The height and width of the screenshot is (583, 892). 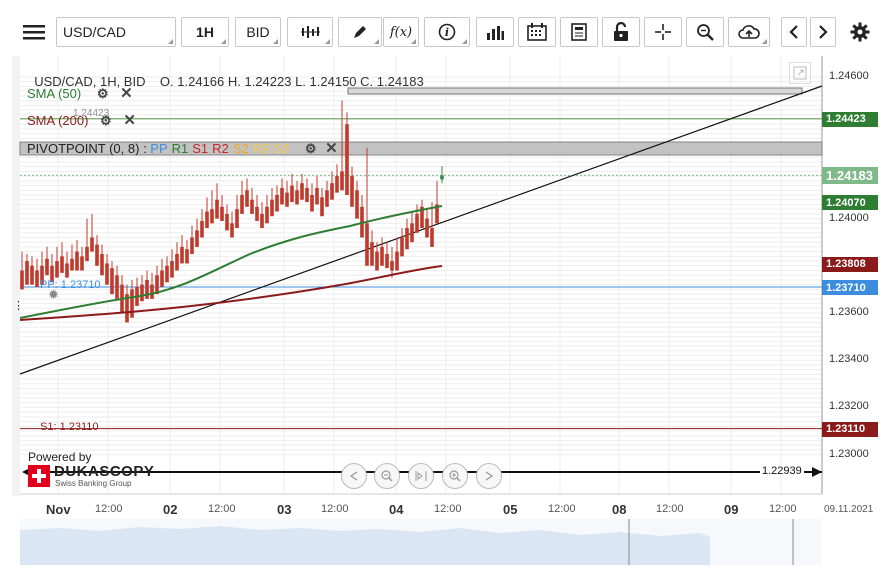 I want to click on side-select: BID, so click(x=258, y=32).